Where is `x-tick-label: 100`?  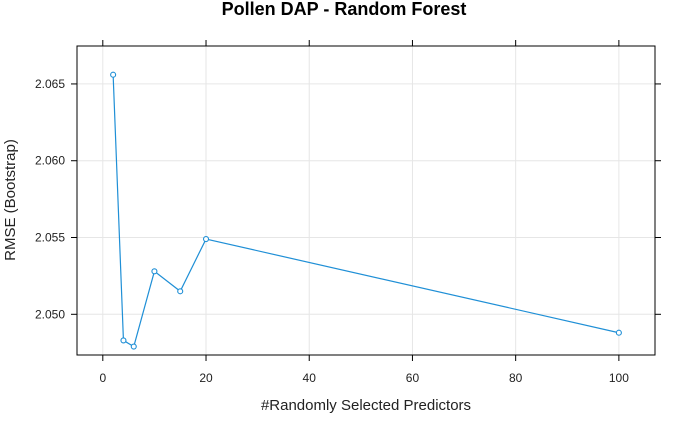
x-tick-label: 100 is located at coordinates (619, 378).